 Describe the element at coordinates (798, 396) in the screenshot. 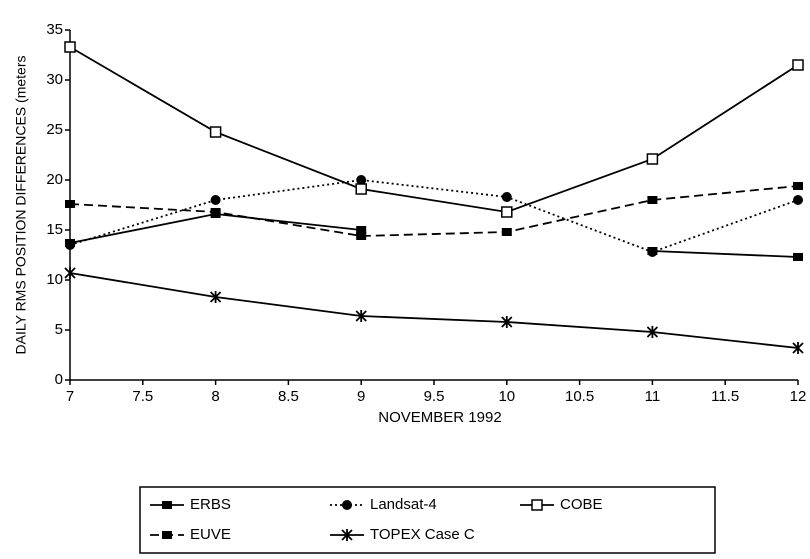

I see `x-tick-label: 12` at that location.